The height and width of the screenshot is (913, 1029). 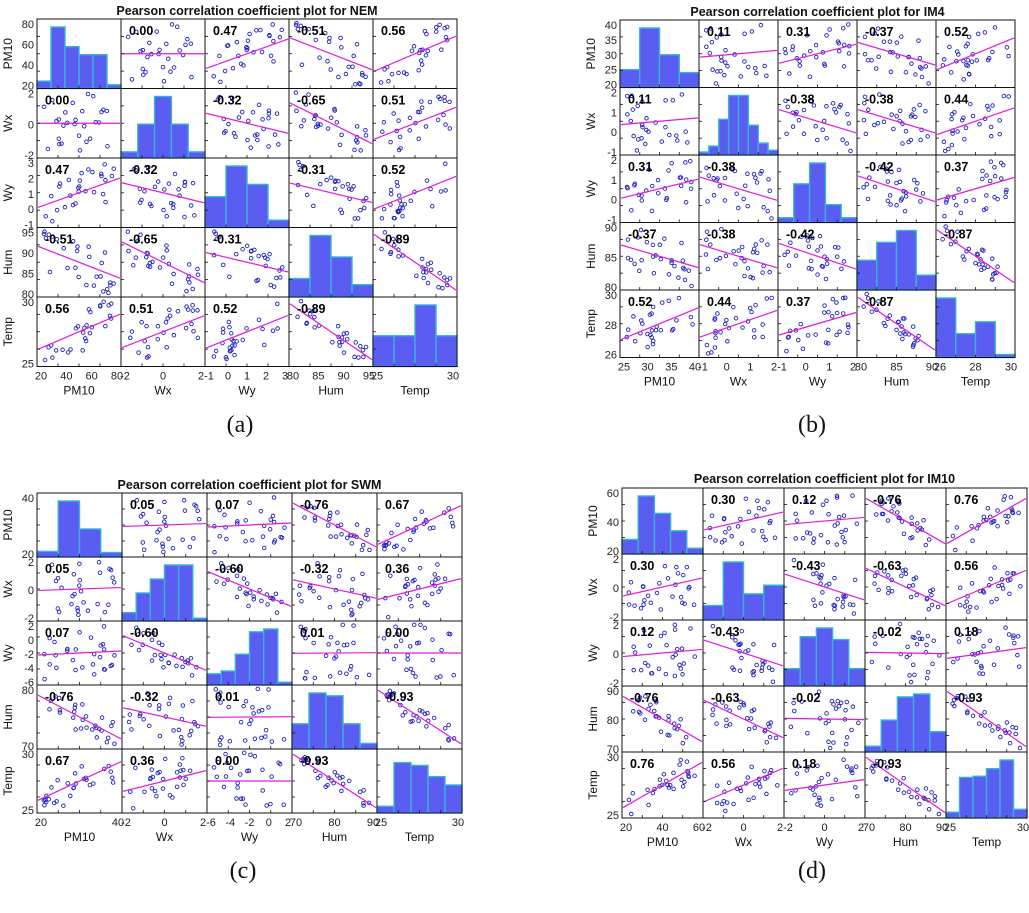 What do you see at coordinates (812, 425) in the screenshot?
I see `panel-caption: (b)` at bounding box center [812, 425].